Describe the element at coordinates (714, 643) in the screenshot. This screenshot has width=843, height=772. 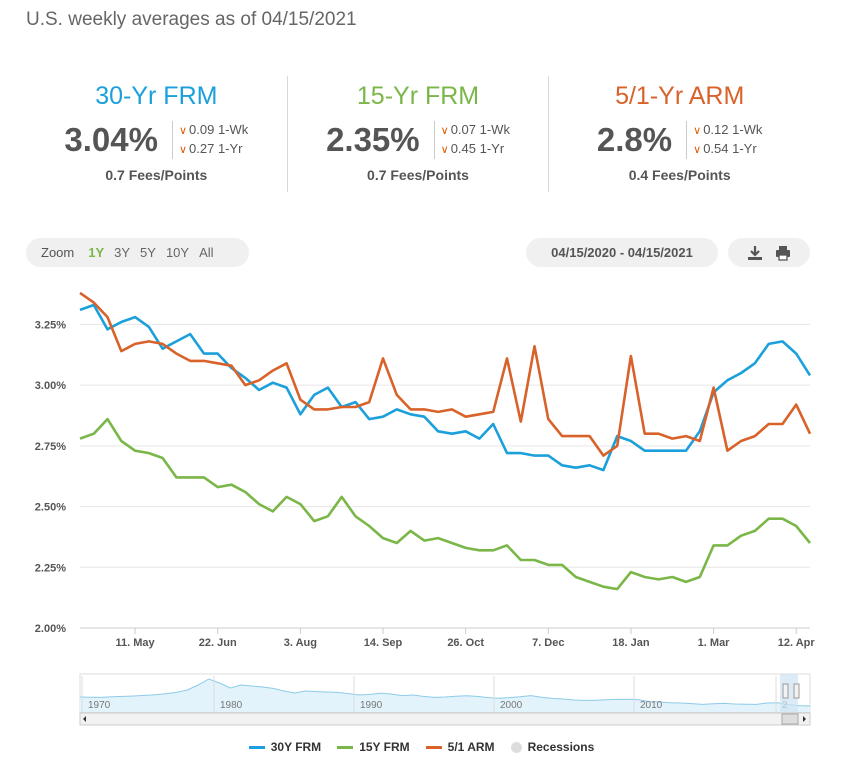
I see `x-tick-label: 1. Mar` at that location.